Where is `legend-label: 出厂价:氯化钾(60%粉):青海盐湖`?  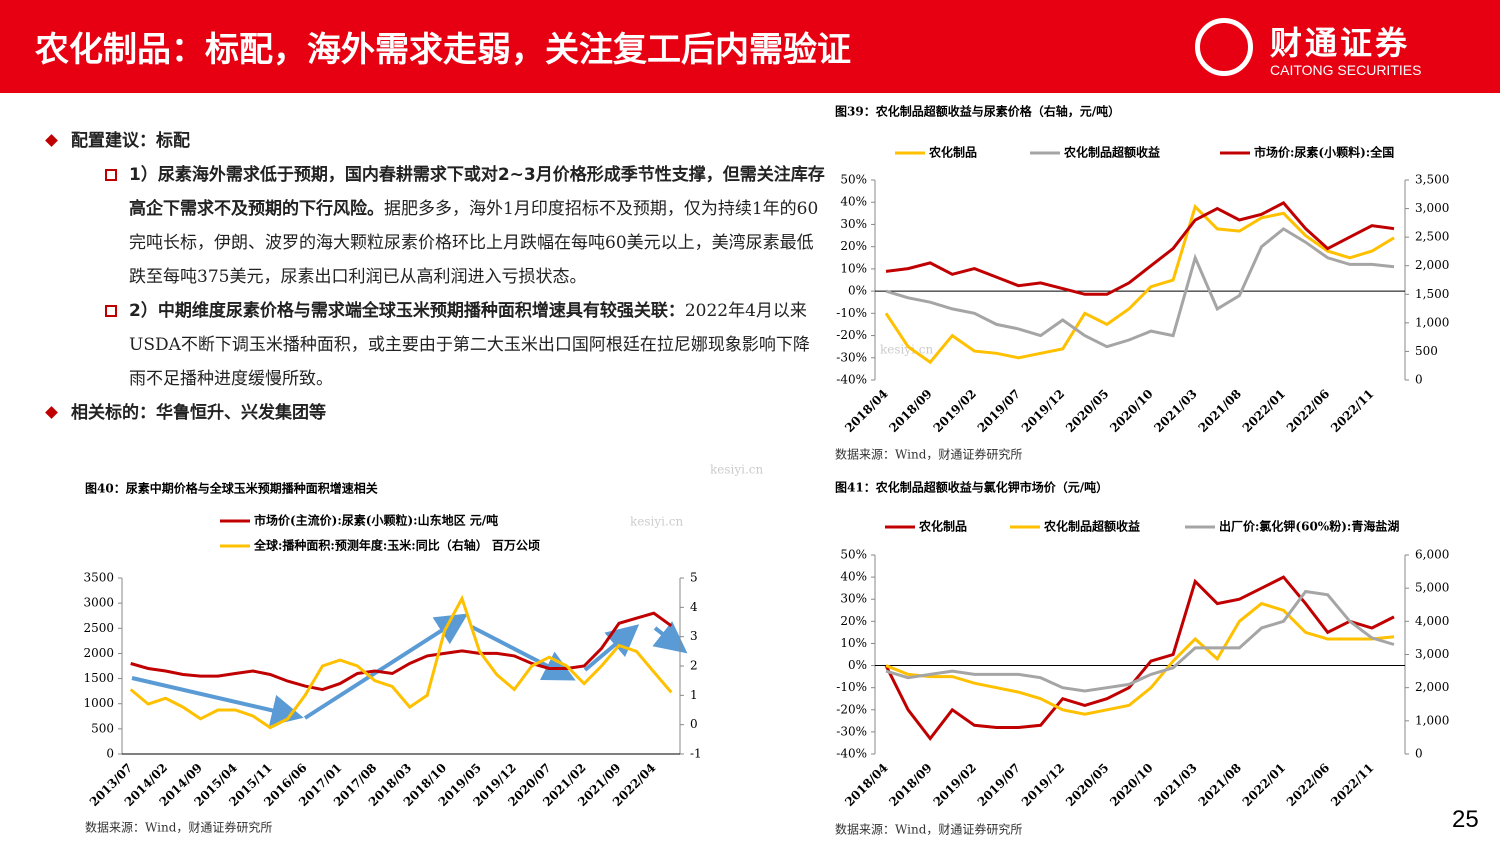
legend-label: 出厂价:氯化钾(60%粉):青海盐湖 is located at coordinates (1309, 526).